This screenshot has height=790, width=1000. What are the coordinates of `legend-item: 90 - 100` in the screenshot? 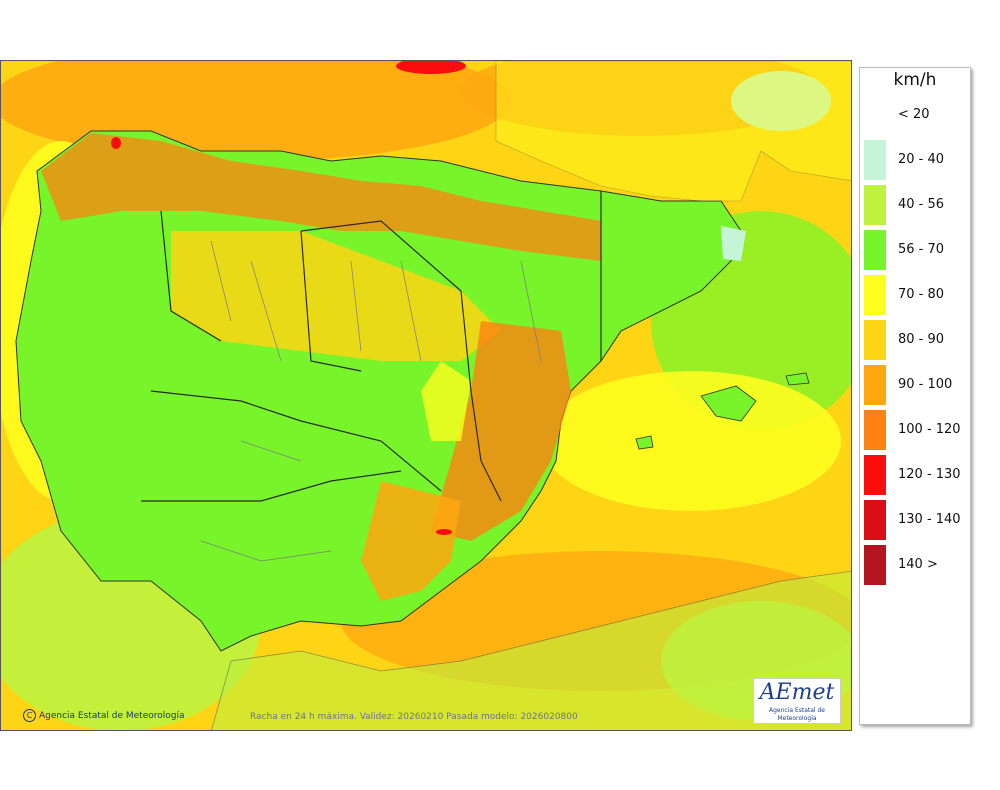 It's located at (916, 385).